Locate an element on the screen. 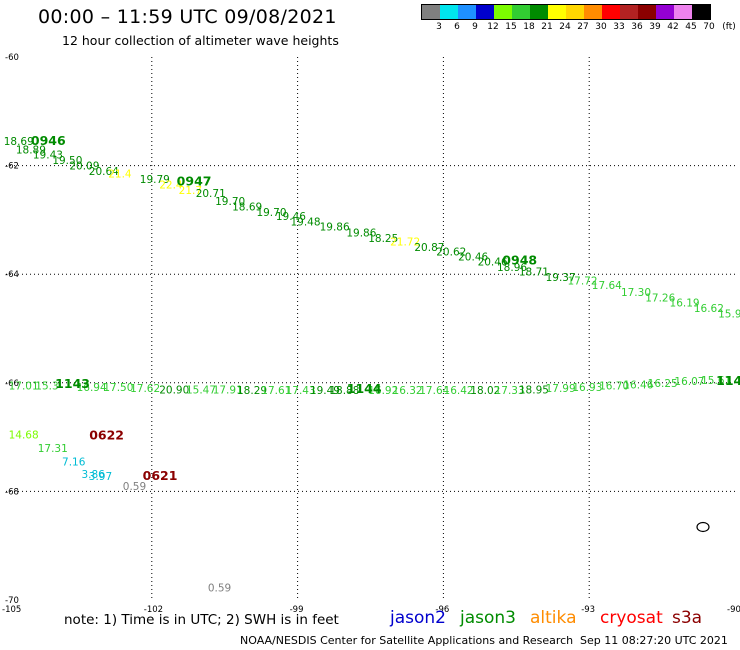 The height and width of the screenshot is (650, 740). latitude-tick-label: -70 is located at coordinates (12, 601).